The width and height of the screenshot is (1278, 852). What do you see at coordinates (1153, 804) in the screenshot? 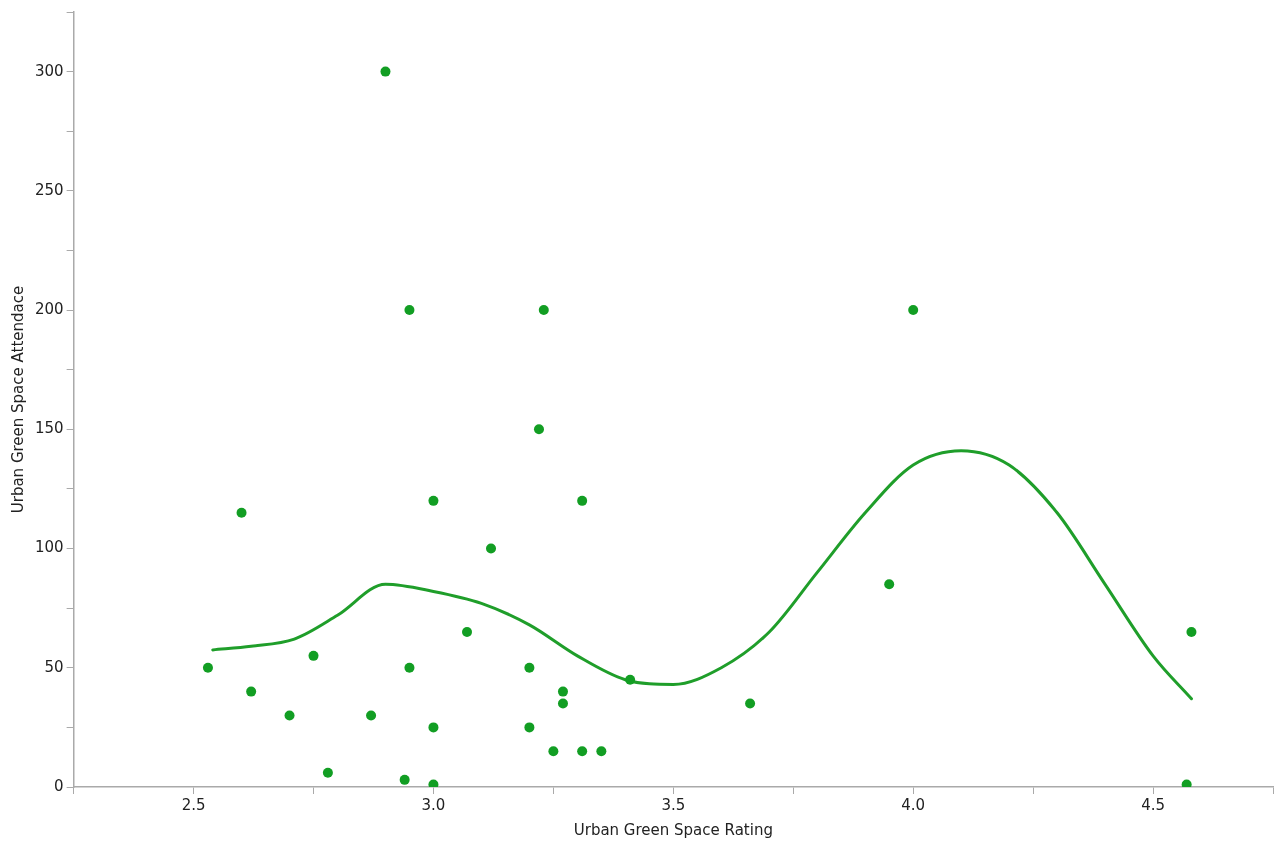
I see `x-tick-label: 4.5` at bounding box center [1153, 804].